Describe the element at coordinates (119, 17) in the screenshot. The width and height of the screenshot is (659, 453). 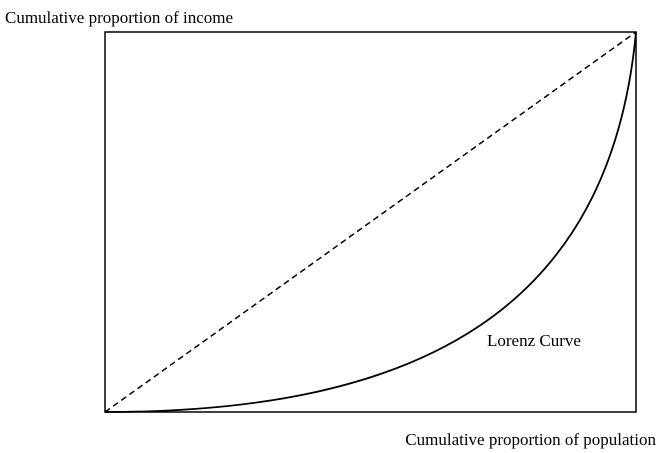
I see `y-axis-label: Cumulative proportion of income` at that location.